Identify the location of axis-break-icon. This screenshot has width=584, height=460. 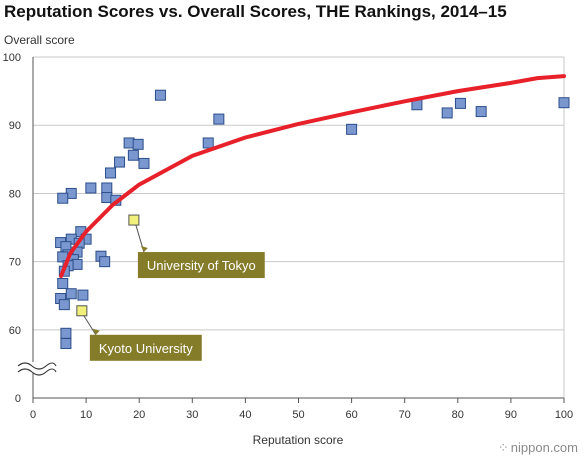
(36, 369).